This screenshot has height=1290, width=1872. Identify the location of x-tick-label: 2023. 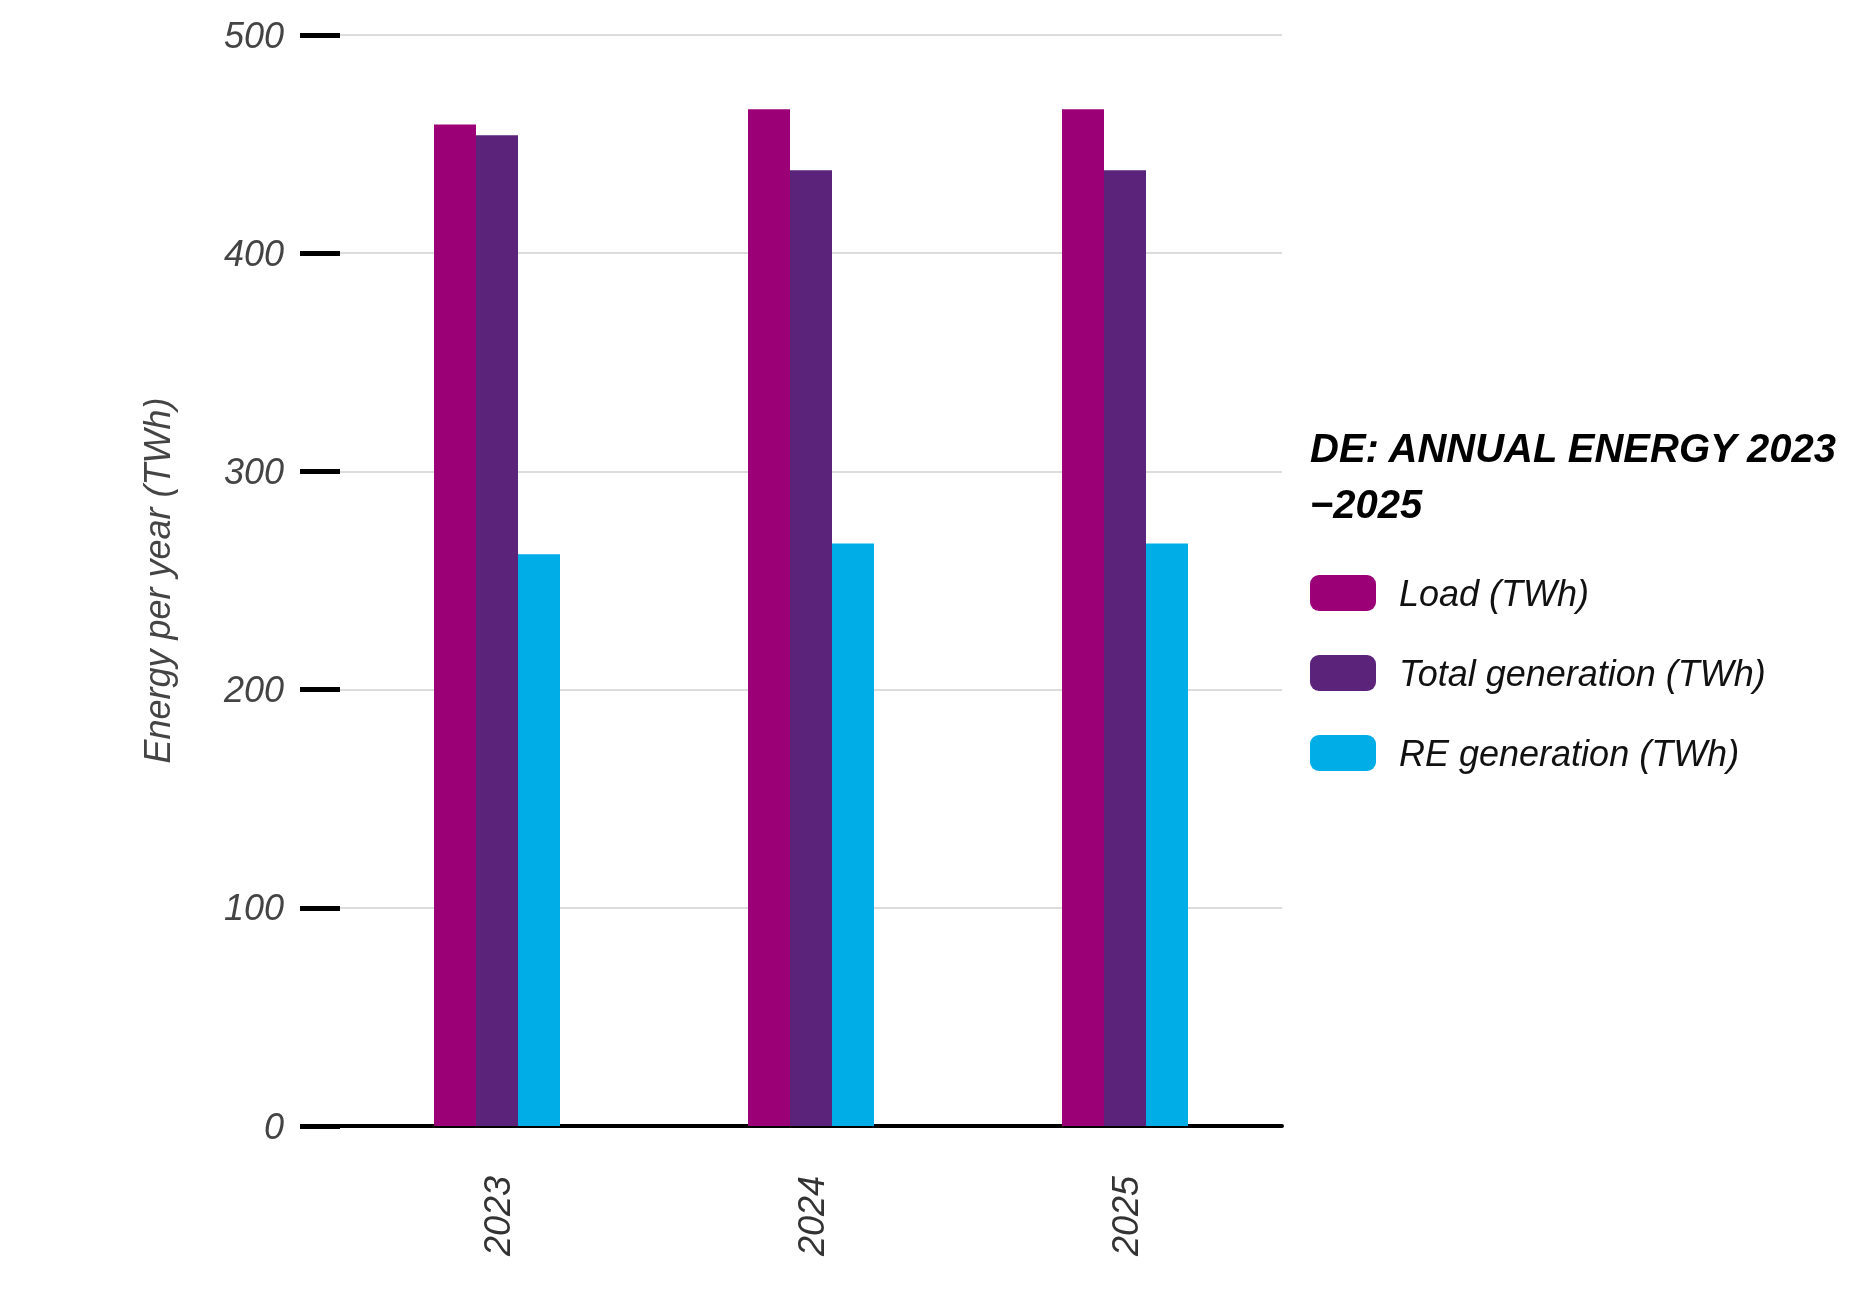
(497, 1217).